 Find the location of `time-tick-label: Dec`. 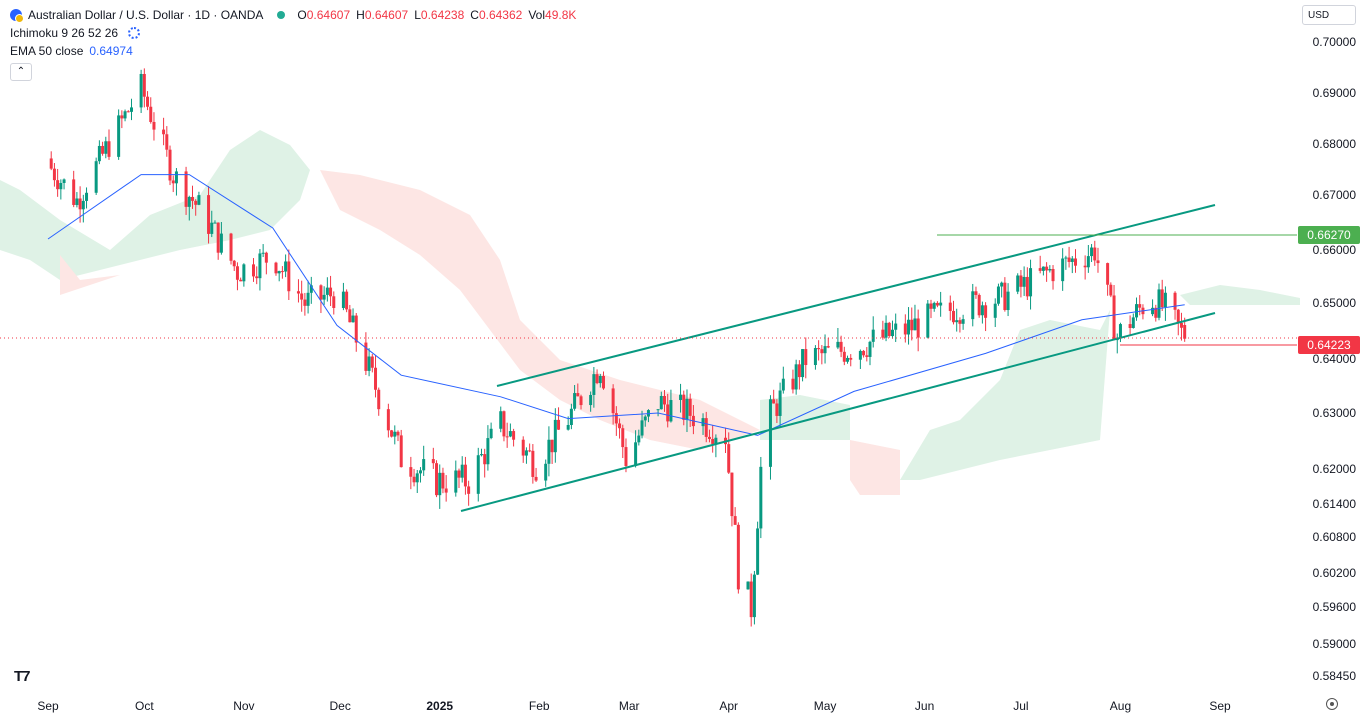

time-tick-label: Dec is located at coordinates (340, 706).